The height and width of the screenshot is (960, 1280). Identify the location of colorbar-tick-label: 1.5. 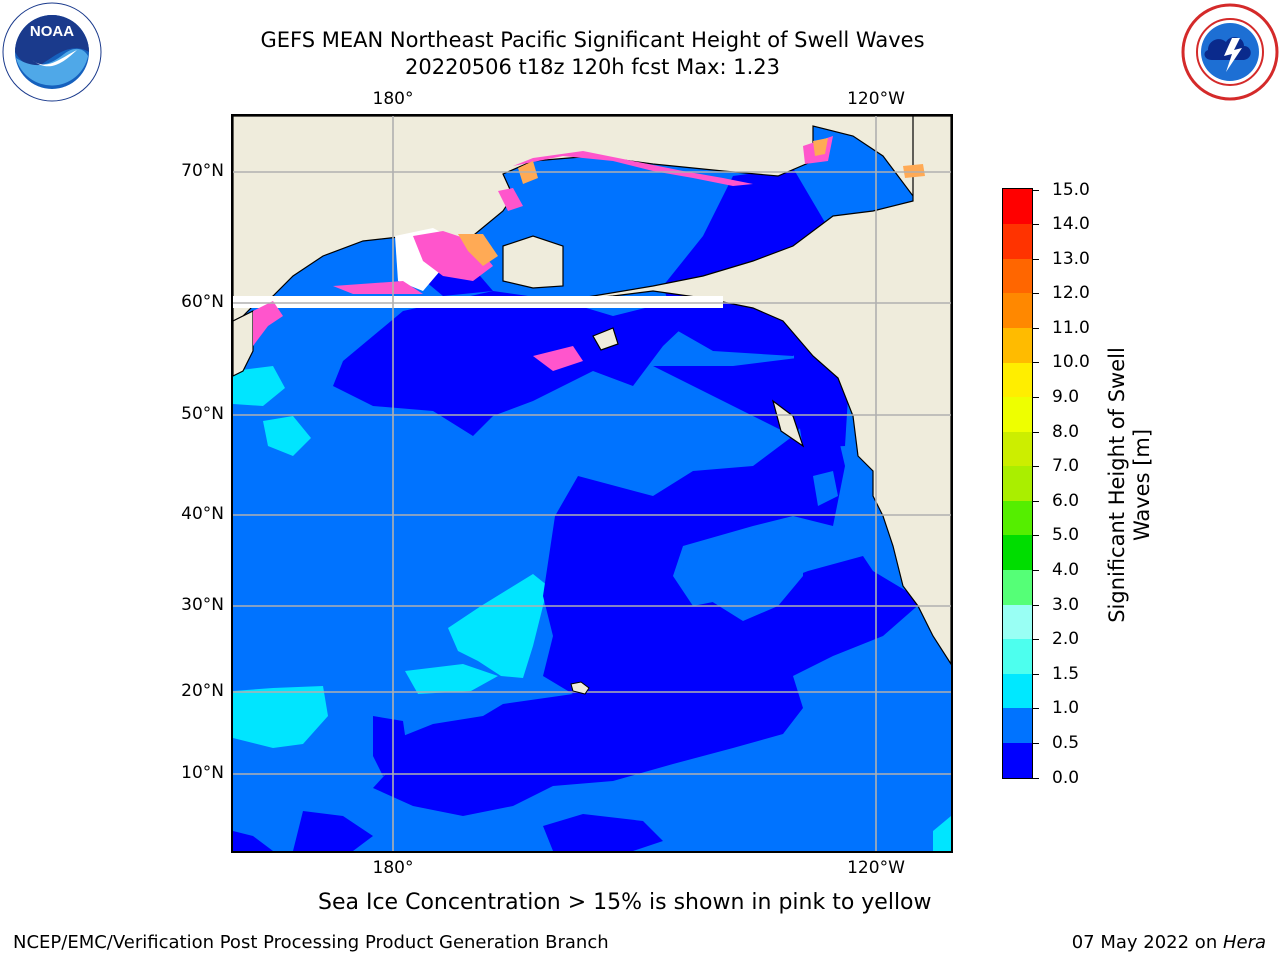
(1066, 673).